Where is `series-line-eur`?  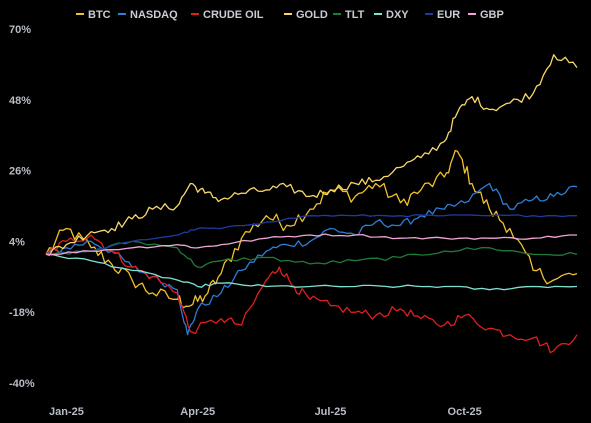 series-line-eur is located at coordinates (312, 234).